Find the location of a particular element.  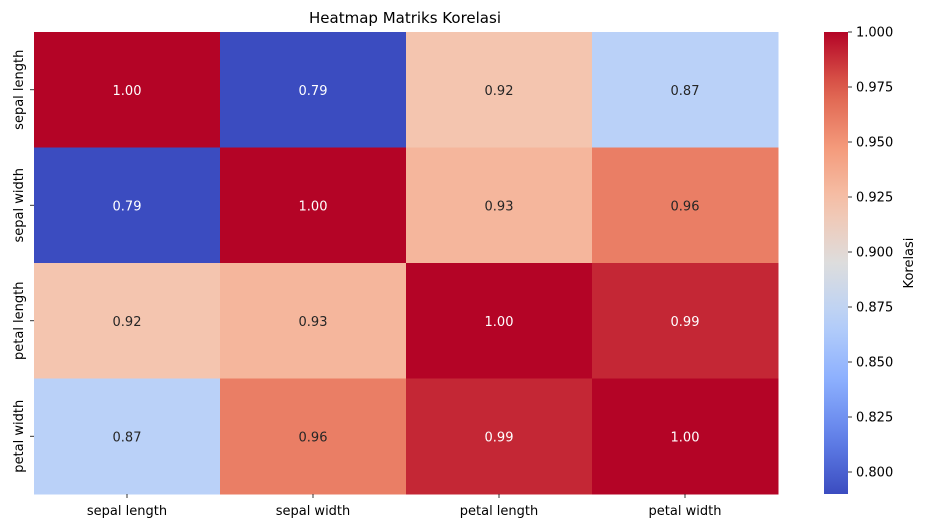

x-tick-label: petal length is located at coordinates (499, 511).